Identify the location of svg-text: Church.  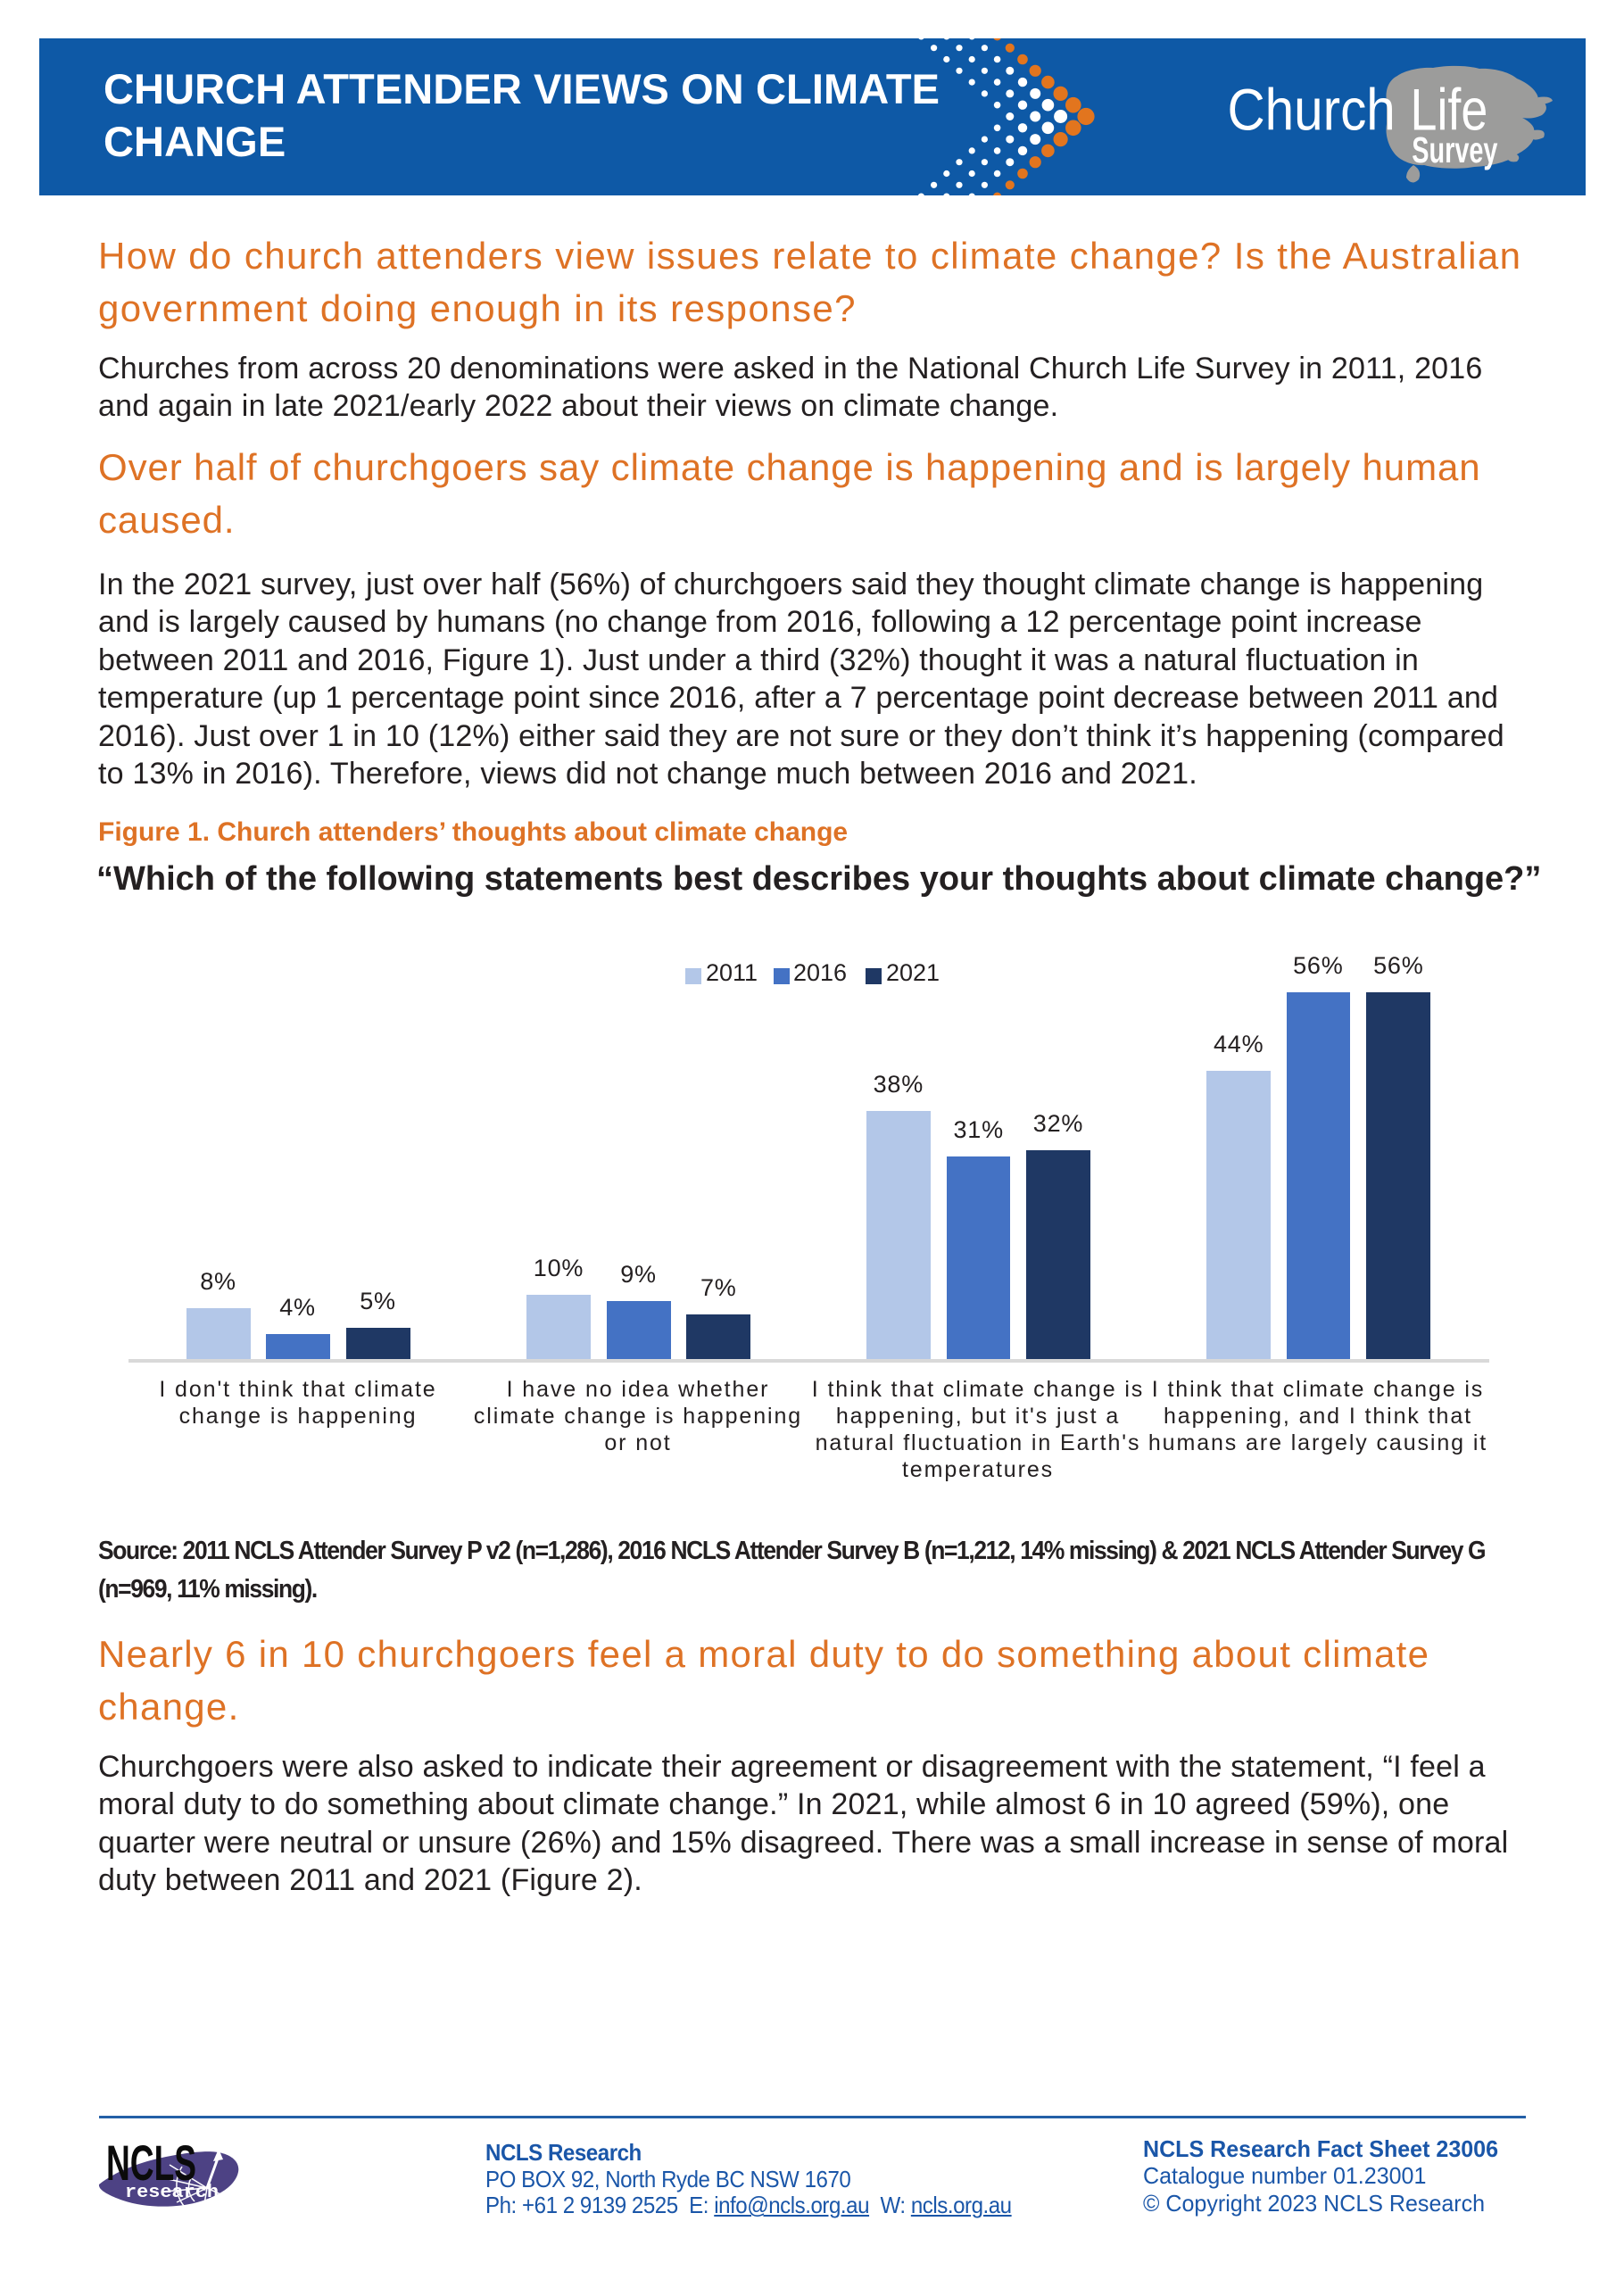
(1312, 109).